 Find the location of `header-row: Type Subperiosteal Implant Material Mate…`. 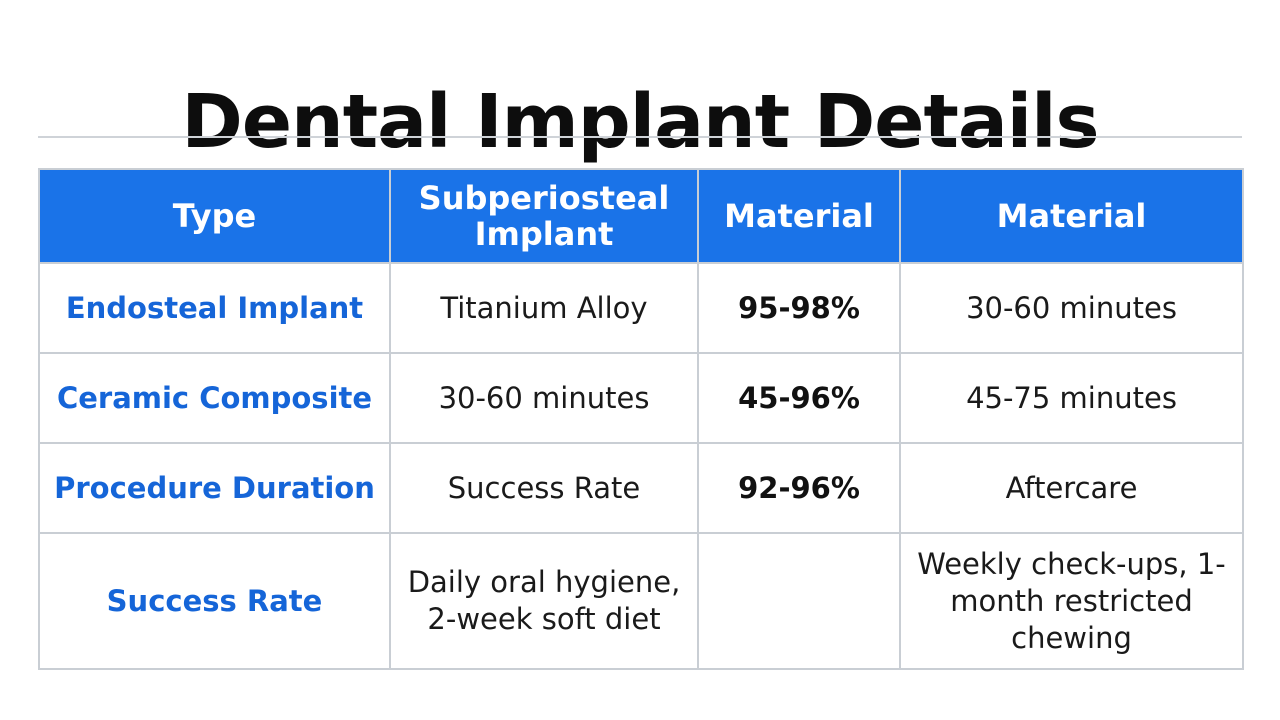

header-row: Type Subperiosteal Implant Material Mate… is located at coordinates (641, 216).